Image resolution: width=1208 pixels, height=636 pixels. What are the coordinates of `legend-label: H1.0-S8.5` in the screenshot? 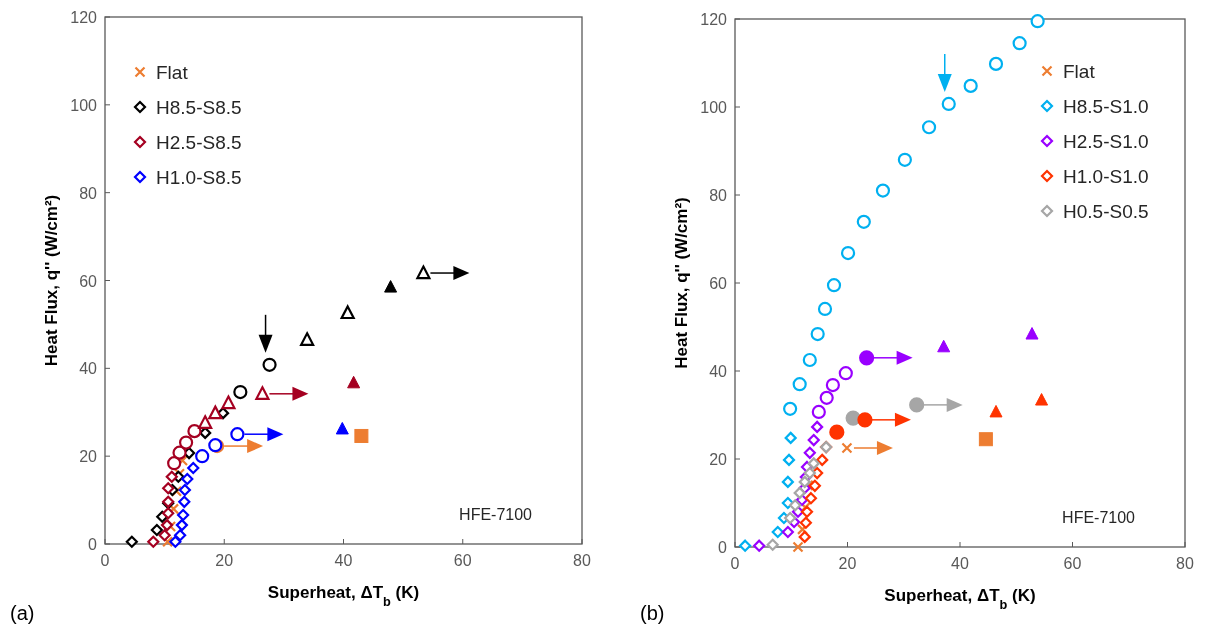 It's located at (199, 177).